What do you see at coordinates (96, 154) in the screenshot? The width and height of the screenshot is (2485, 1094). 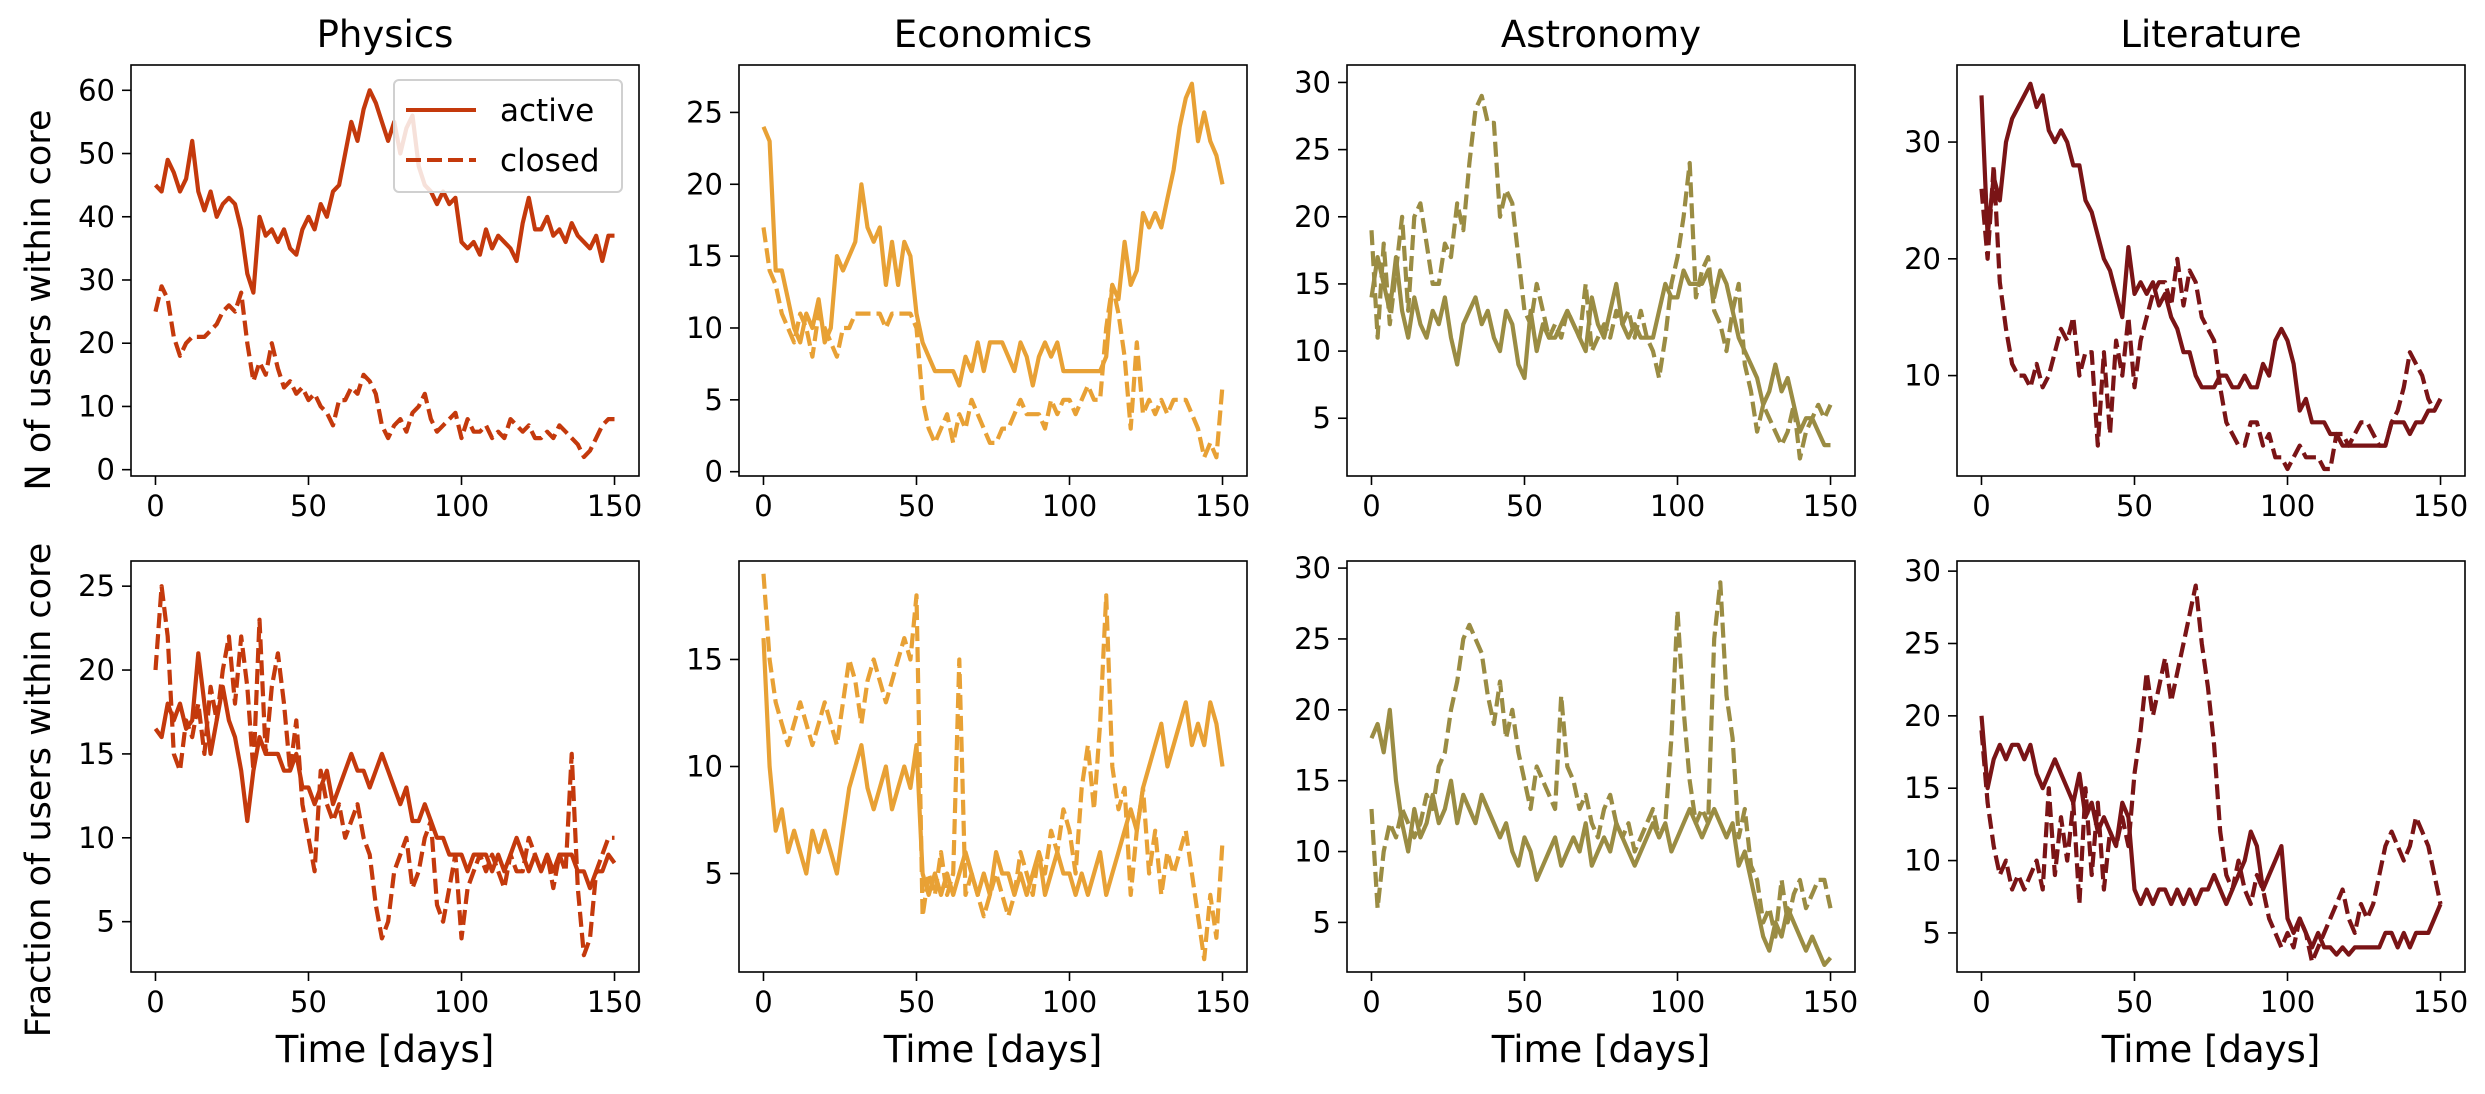 I see `panel-0-0-ytick-label-50: 50` at bounding box center [96, 154].